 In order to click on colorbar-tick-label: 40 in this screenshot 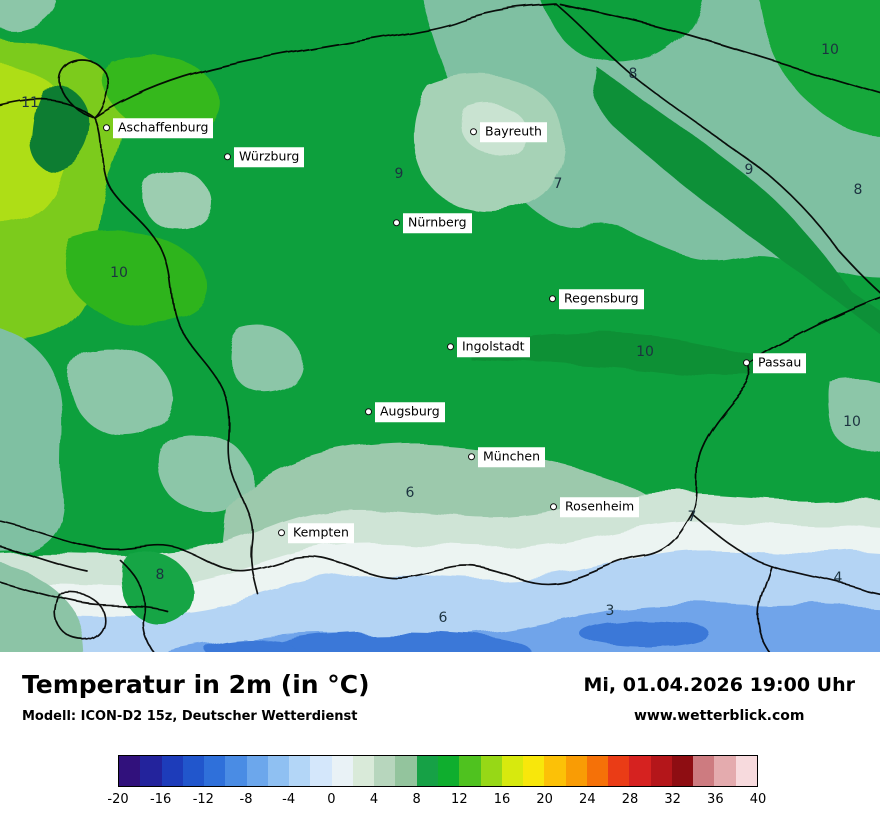, I will do `click(758, 799)`.